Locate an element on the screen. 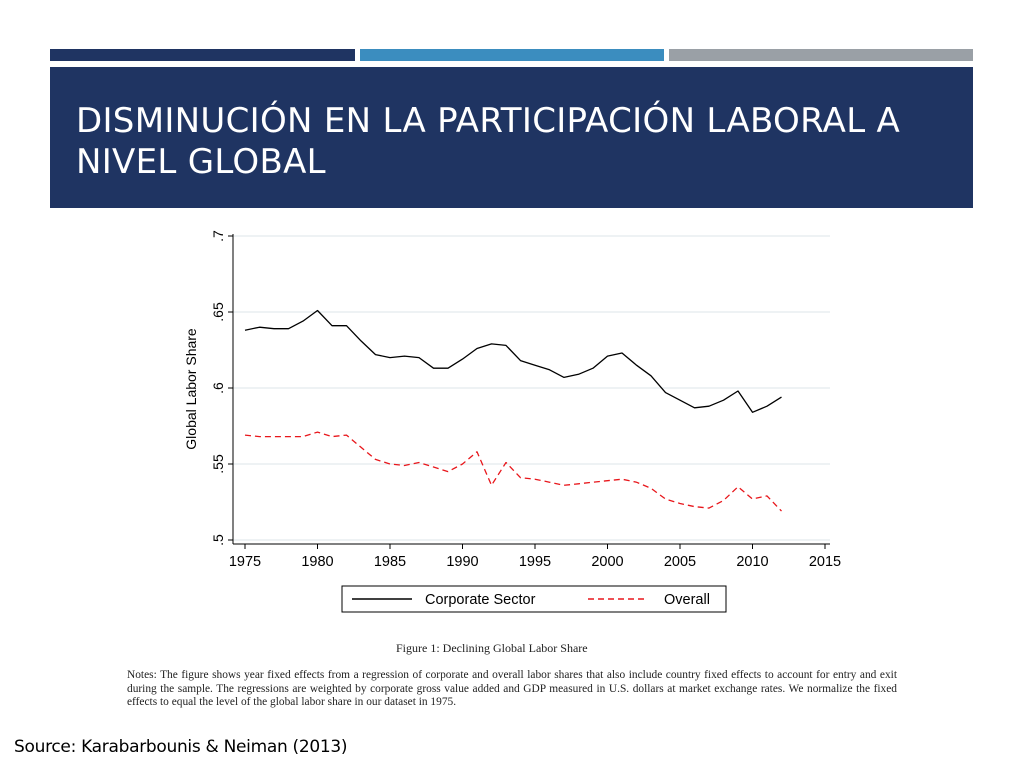 The height and width of the screenshot is (768, 1024). accent-bar-blue is located at coordinates (512, 55).